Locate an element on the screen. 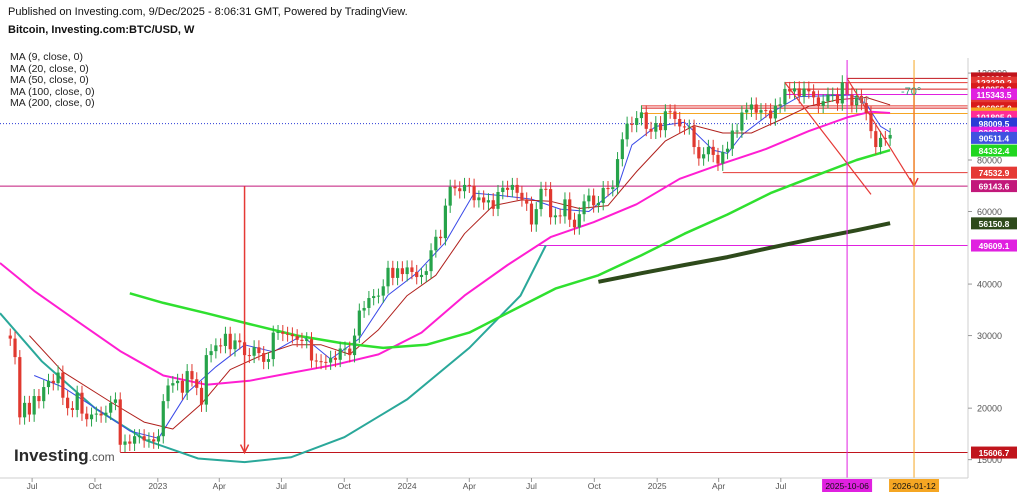  indicator-ma100: MA (100, close, 0) is located at coordinates (52, 91).